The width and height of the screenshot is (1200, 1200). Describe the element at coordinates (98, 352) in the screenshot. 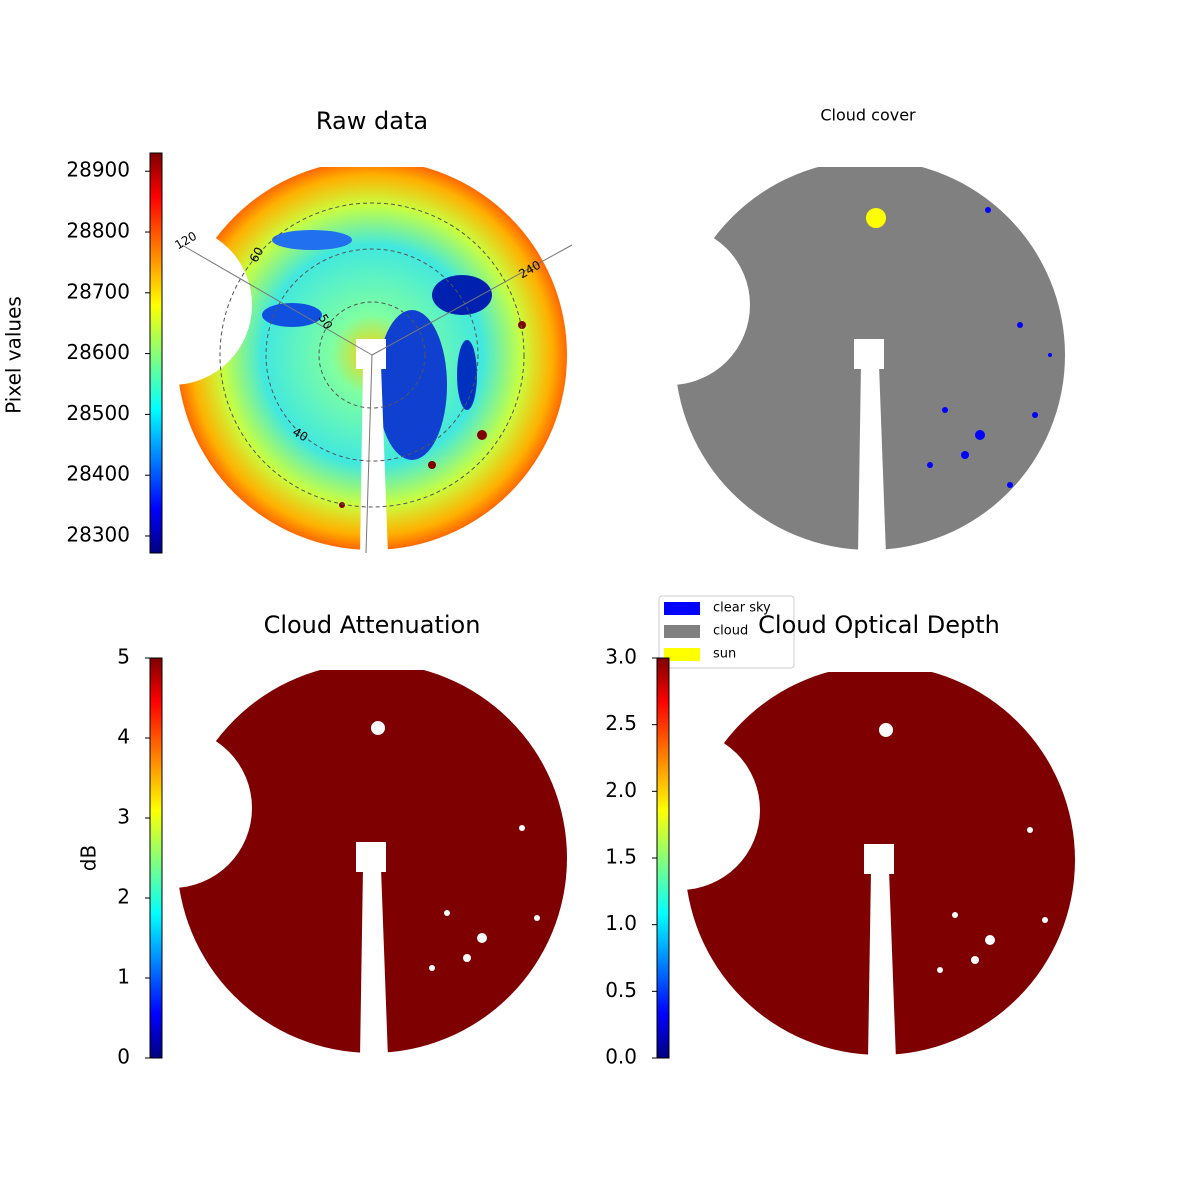

I see `y-tick-label: 28600` at that location.